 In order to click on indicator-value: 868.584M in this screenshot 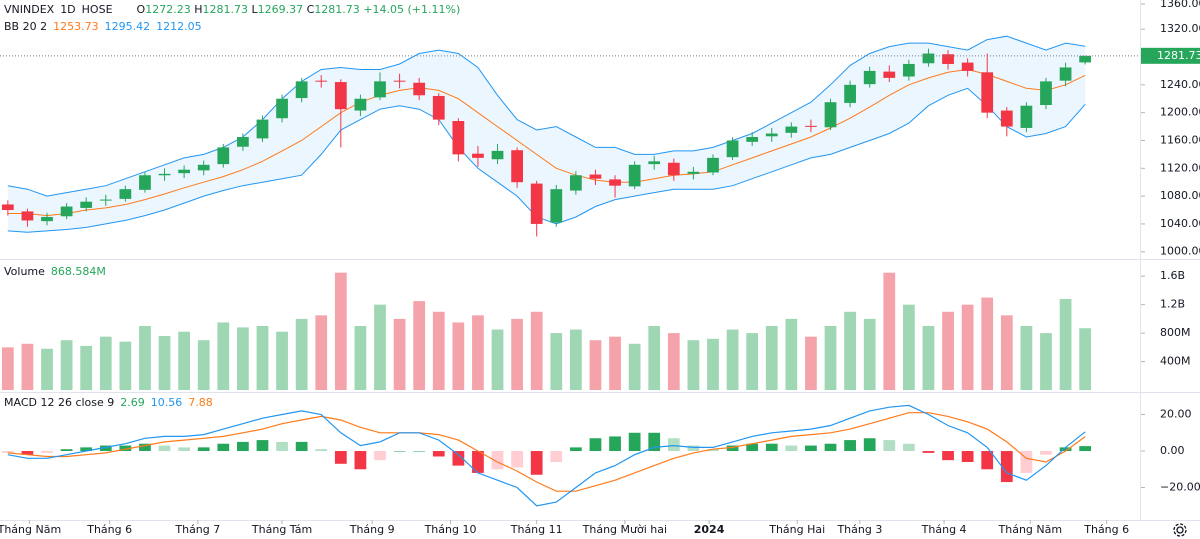, I will do `click(78, 271)`.